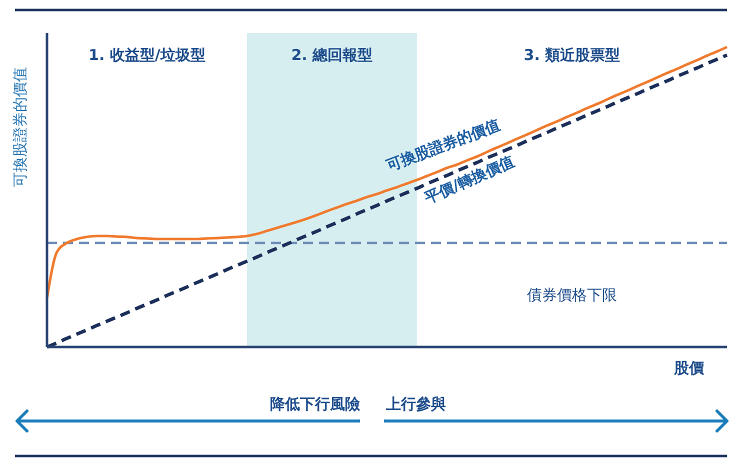 This screenshot has width=741, height=467. Describe the element at coordinates (315, 404) in the screenshot. I see `text: 降低下行風險` at that location.